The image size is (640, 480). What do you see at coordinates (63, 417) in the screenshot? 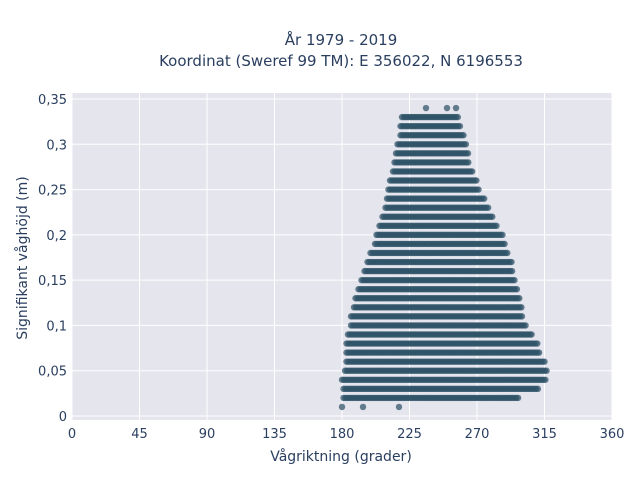
I see `y-tick-label: 0` at bounding box center [63, 417].